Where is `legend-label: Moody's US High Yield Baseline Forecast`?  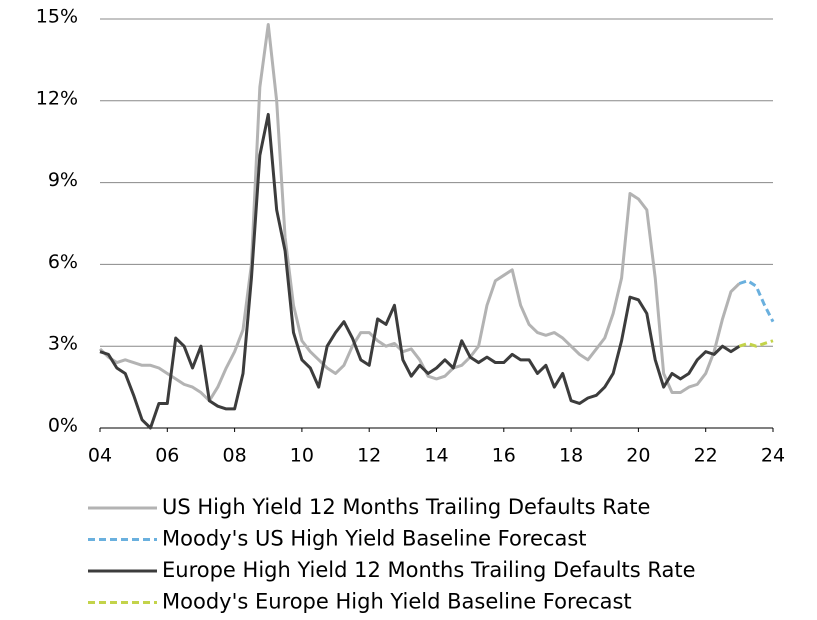 legend-label: Moody's US High Yield Baseline Forecast is located at coordinates (374, 539).